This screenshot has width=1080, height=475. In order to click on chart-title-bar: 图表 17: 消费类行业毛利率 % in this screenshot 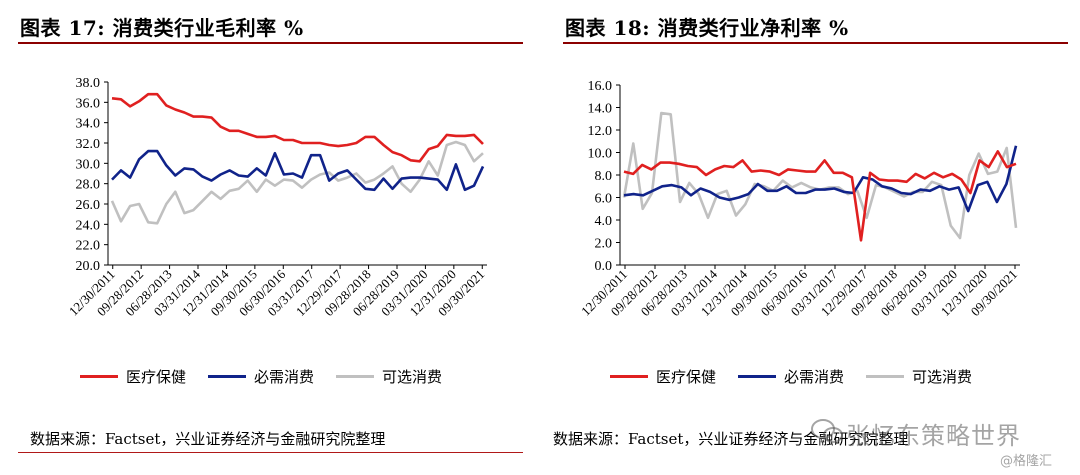, I will do `click(270, 27)`.